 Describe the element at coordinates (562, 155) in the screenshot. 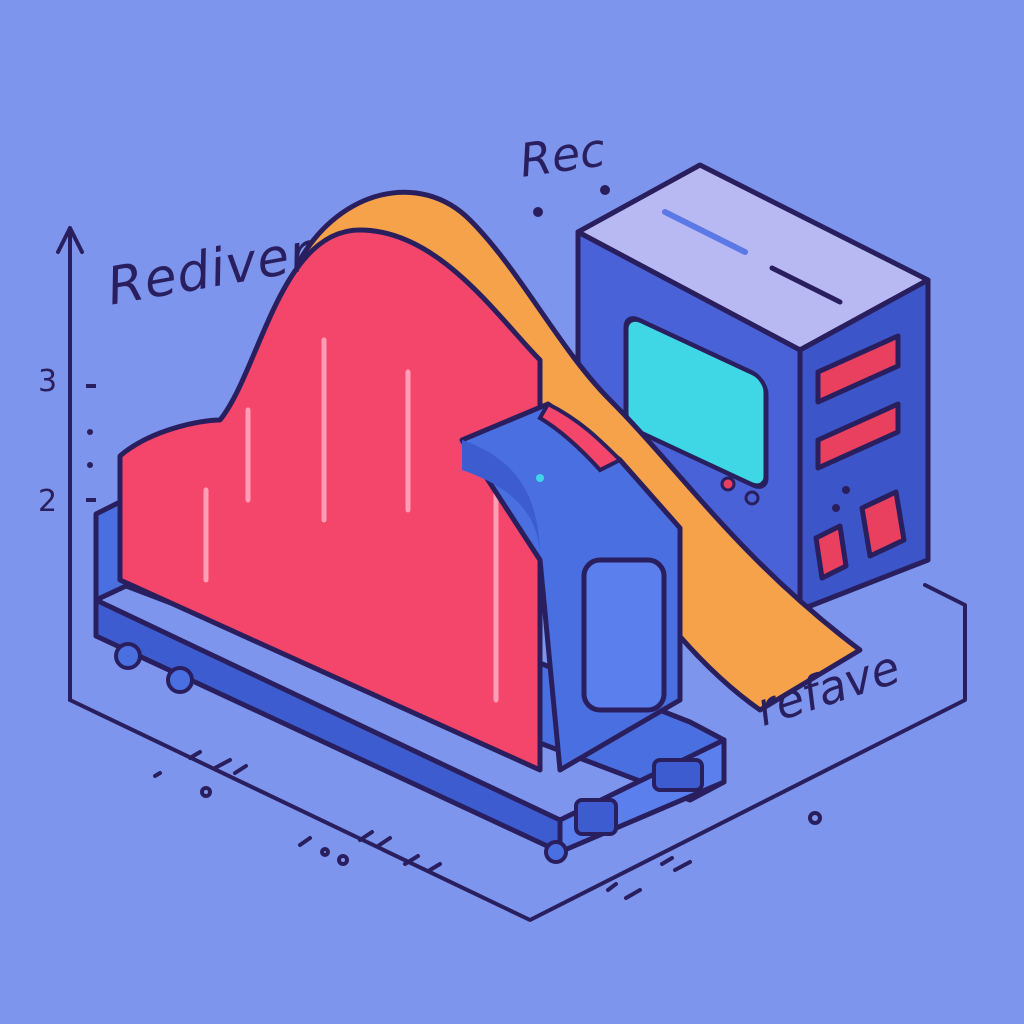

I see `label-rec: Rec` at that location.